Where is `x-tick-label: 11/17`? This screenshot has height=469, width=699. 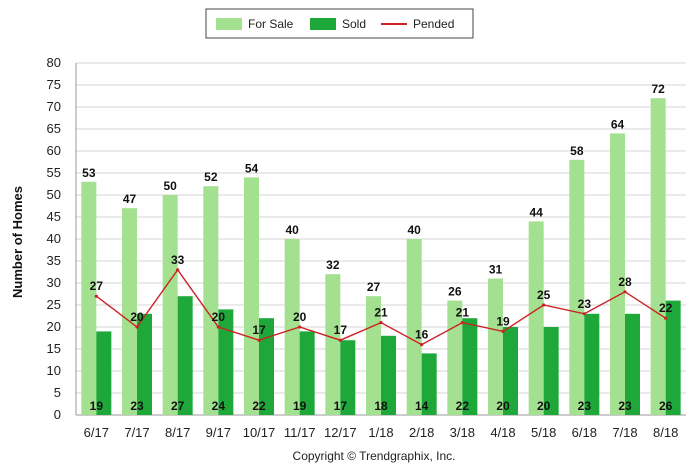 x-tick-label: 11/17 is located at coordinates (300, 432).